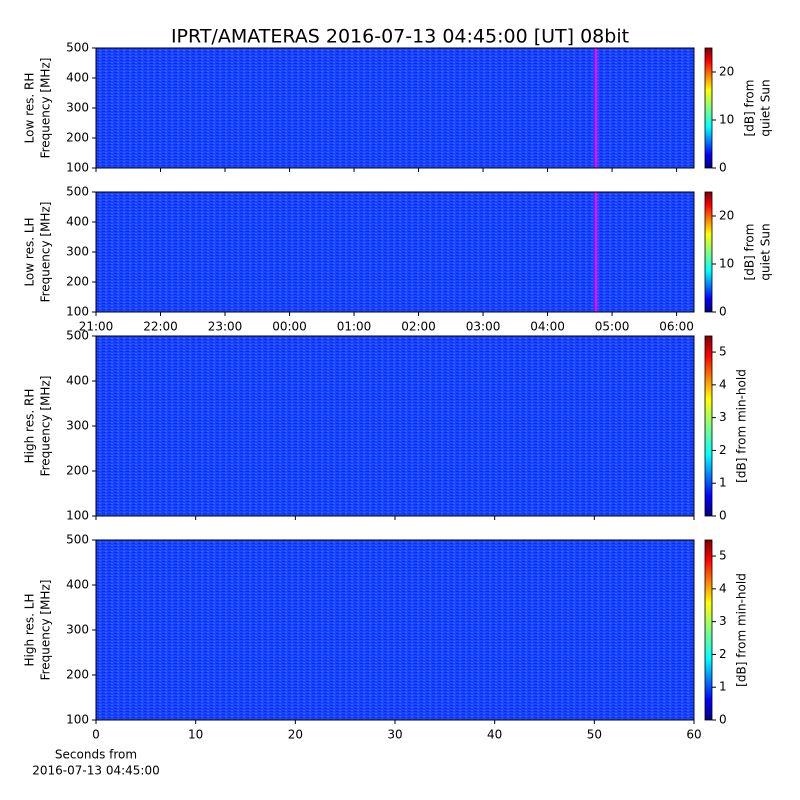 The width and height of the screenshot is (800, 800). Describe the element at coordinates (96, 327) in the screenshot. I see `x-tick-label: 21:00` at that location.